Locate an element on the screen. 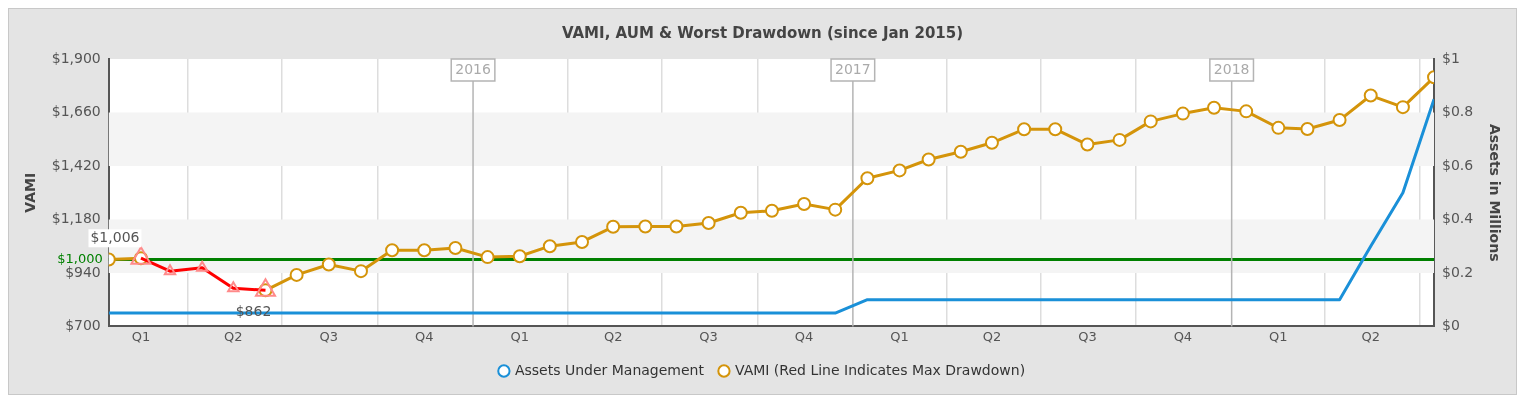 The height and width of the screenshot is (403, 1525). legend-label: Assets Under Management is located at coordinates (609, 369).